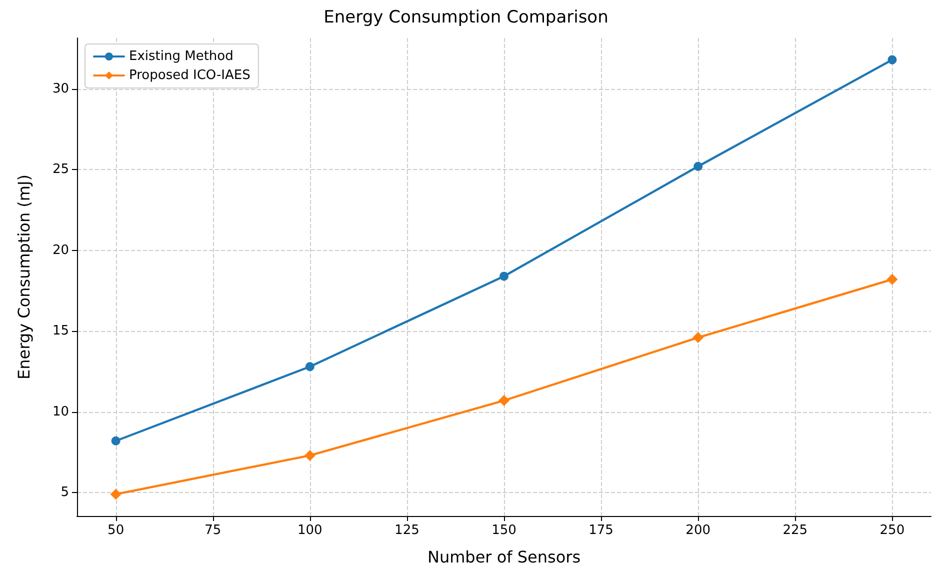 The width and height of the screenshot is (932, 575). What do you see at coordinates (116, 530) in the screenshot?
I see `x-tick-label: 50` at bounding box center [116, 530].